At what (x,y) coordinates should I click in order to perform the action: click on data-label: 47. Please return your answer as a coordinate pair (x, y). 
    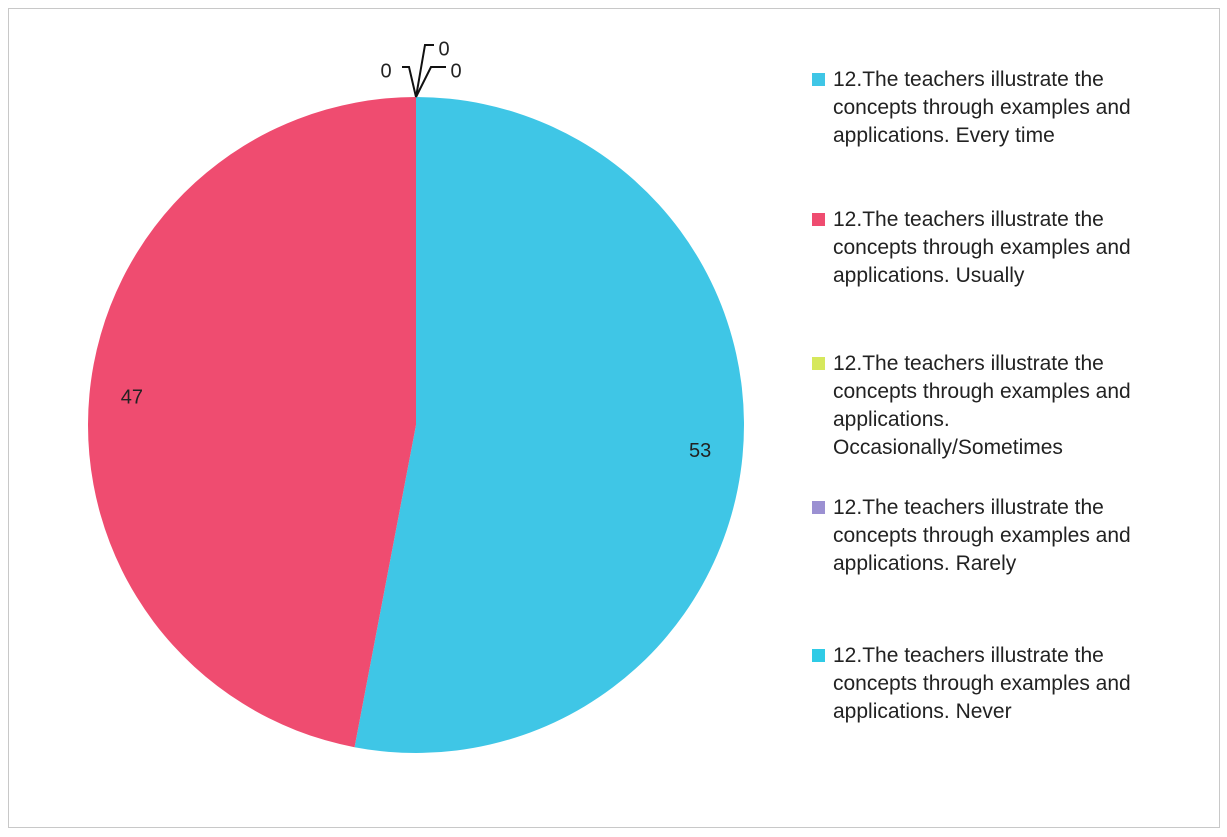
    Looking at the image, I should click on (132, 397).